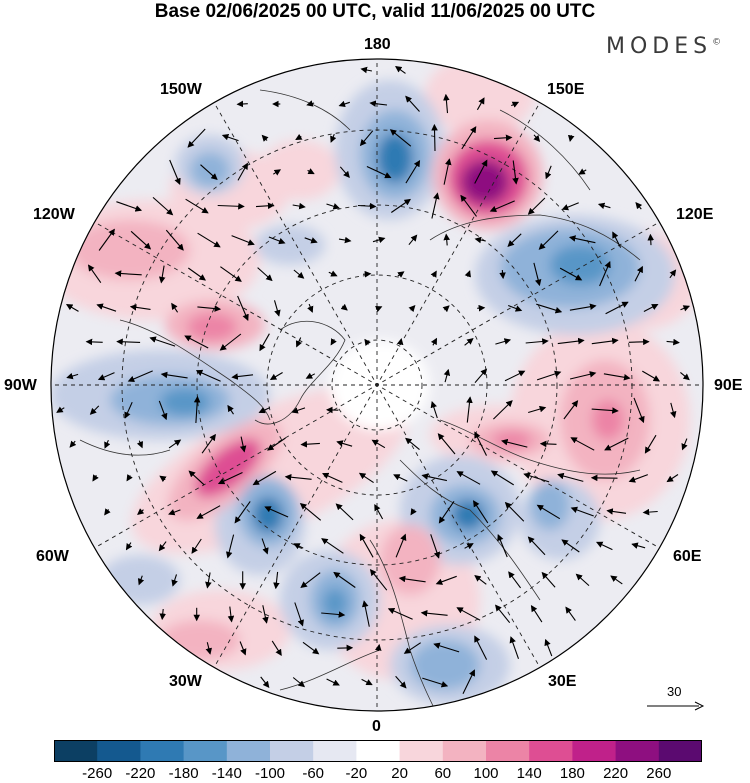 The height and width of the screenshot is (783, 750). What do you see at coordinates (676, 706) in the screenshot?
I see `reference-arrow-icon` at bounding box center [676, 706].